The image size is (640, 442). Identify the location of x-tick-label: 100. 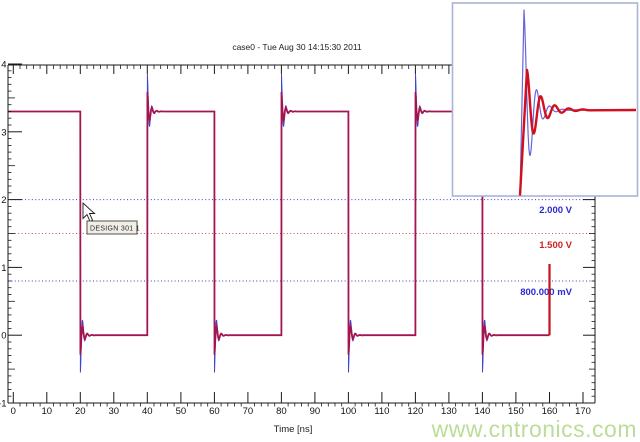
(348, 411).